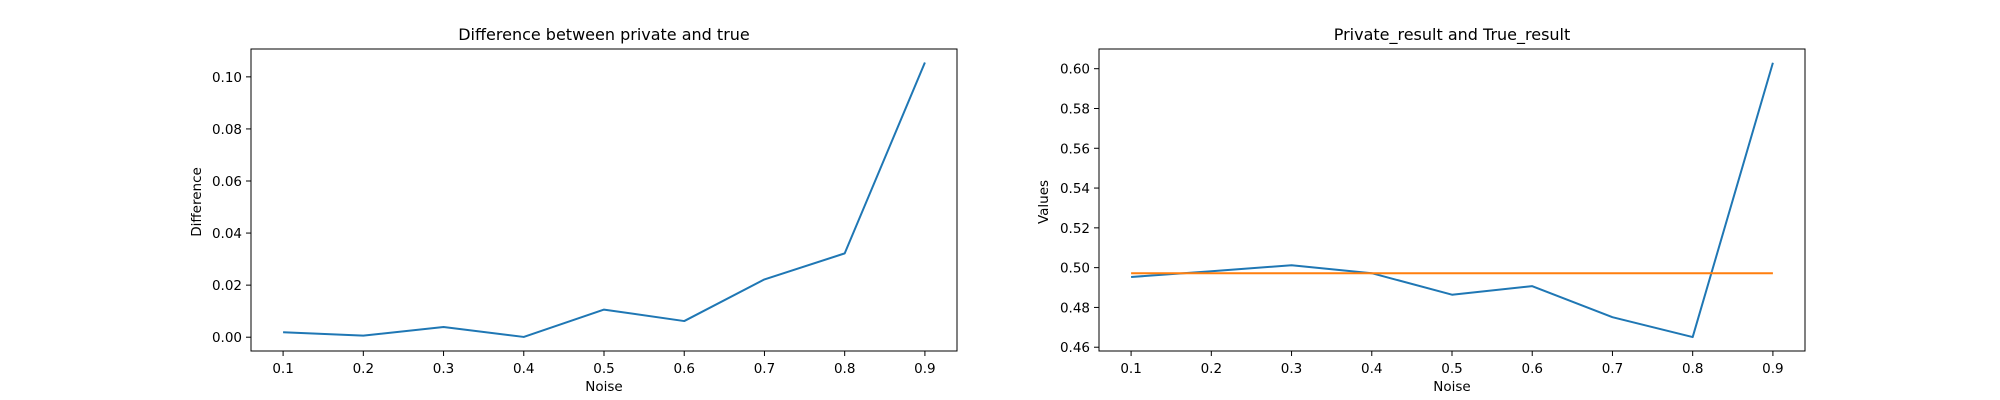 The width and height of the screenshot is (2000, 400). Describe the element at coordinates (1044, 202) in the screenshot. I see `right-chart-y-axis-label: Values` at that location.